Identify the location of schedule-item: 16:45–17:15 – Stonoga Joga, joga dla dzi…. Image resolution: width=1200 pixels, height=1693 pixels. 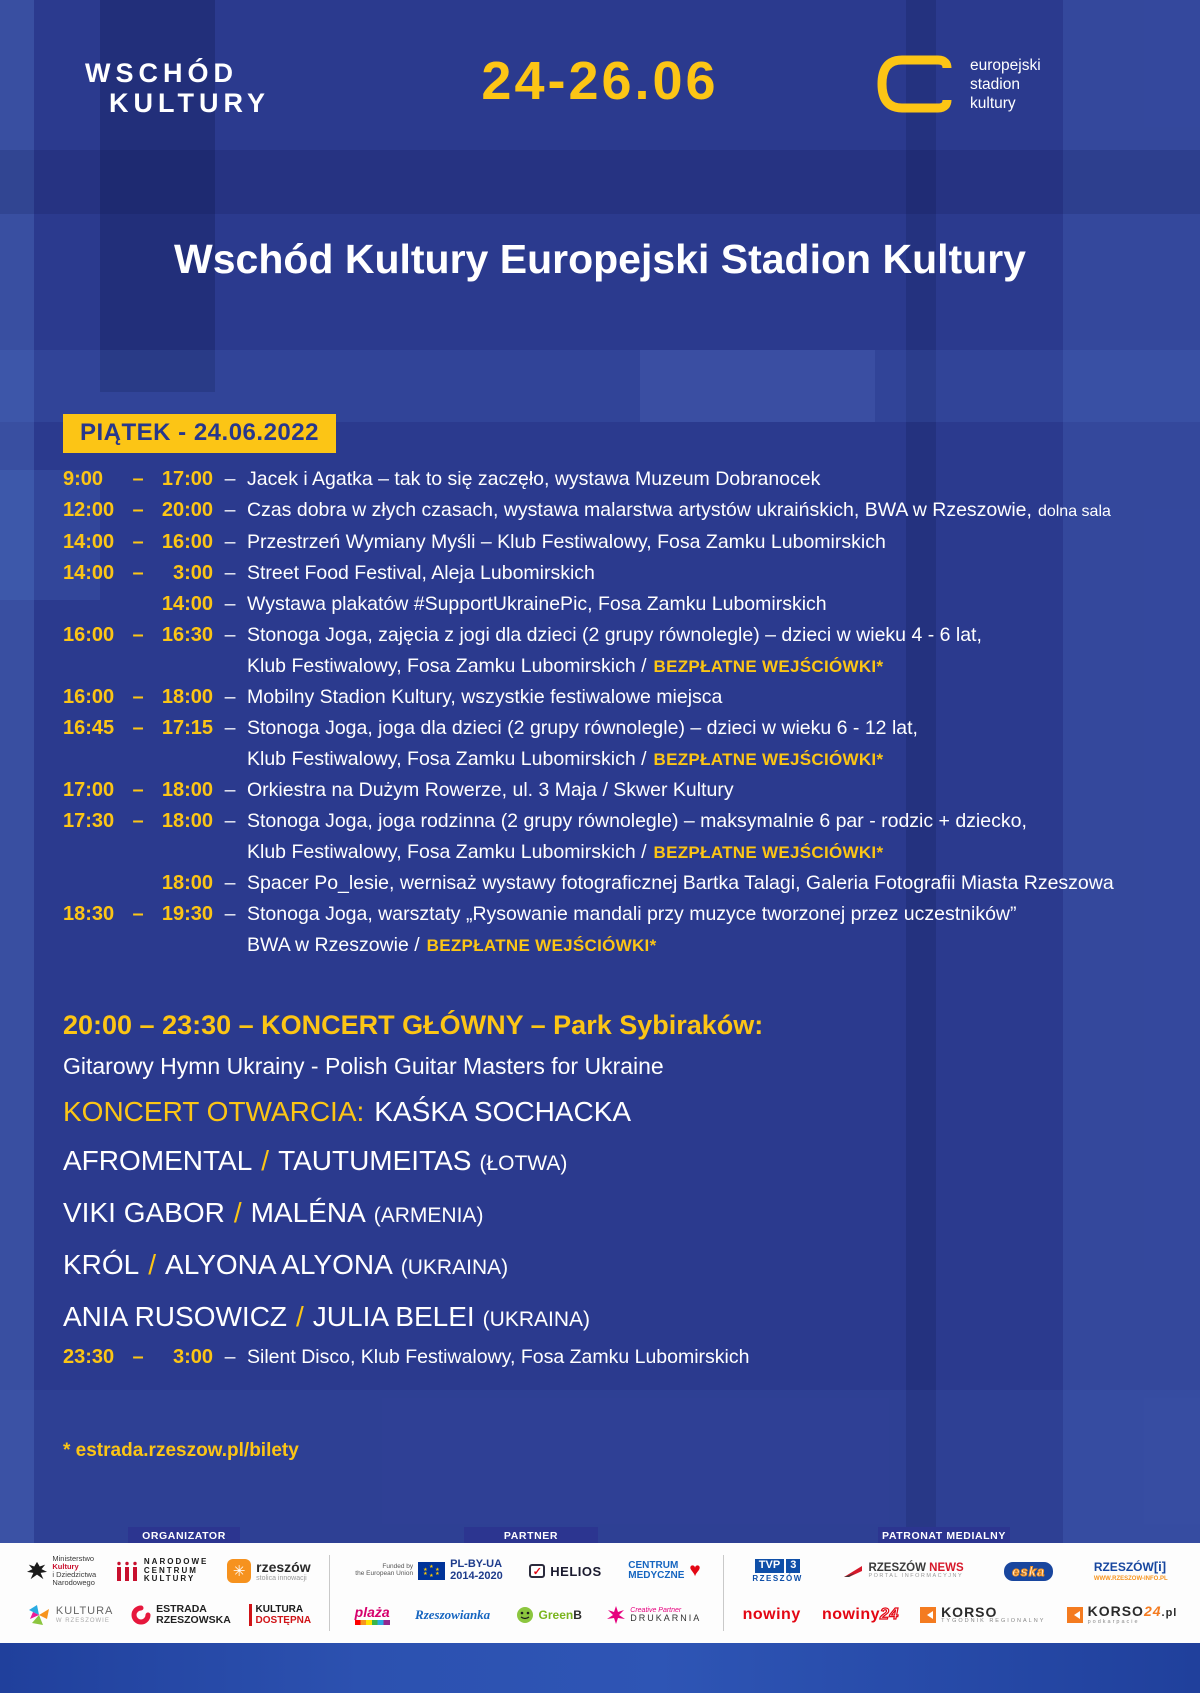
(610, 744).